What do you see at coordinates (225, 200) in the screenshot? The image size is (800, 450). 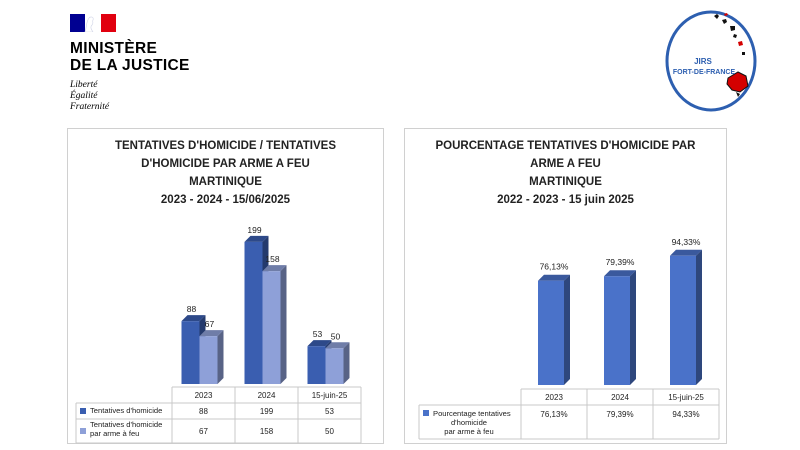 I see `chart-title-line: 2023 - 2024 - 15/06/2025` at bounding box center [225, 200].